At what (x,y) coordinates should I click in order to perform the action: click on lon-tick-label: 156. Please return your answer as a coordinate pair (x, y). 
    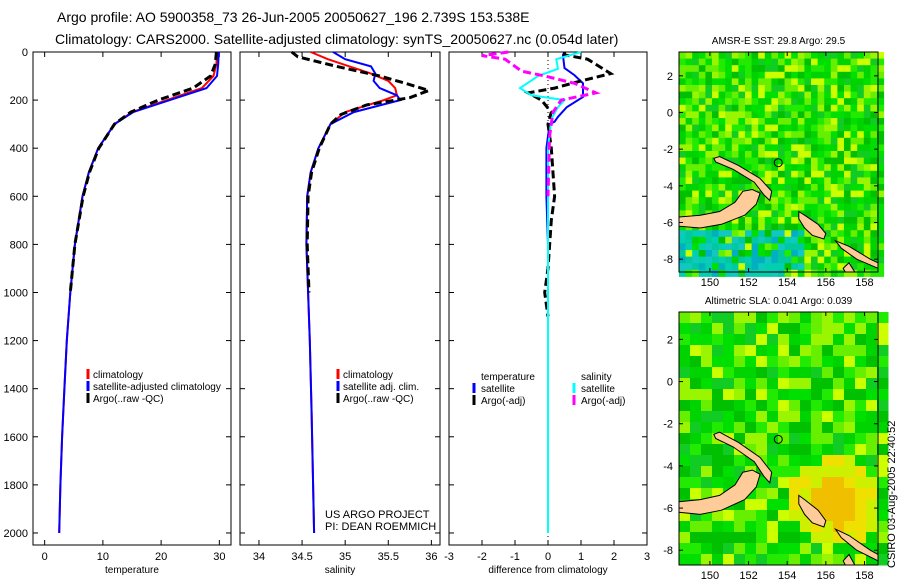
    Looking at the image, I should click on (826, 283).